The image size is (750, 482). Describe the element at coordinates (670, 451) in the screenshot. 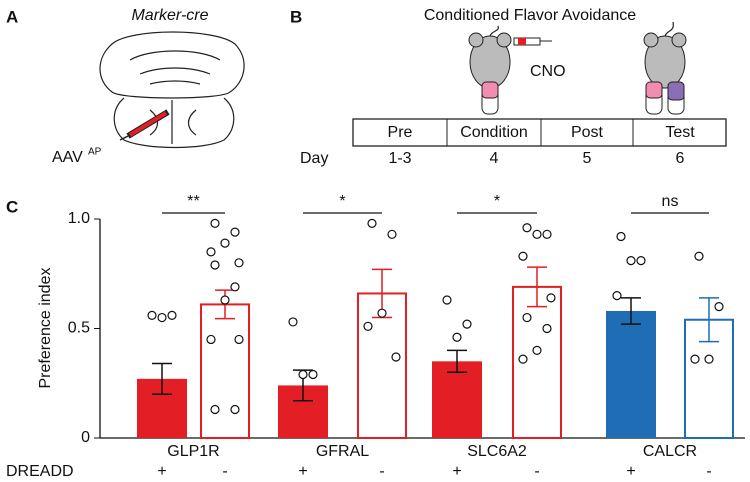

I see `x-tick-label: CALCR` at that location.